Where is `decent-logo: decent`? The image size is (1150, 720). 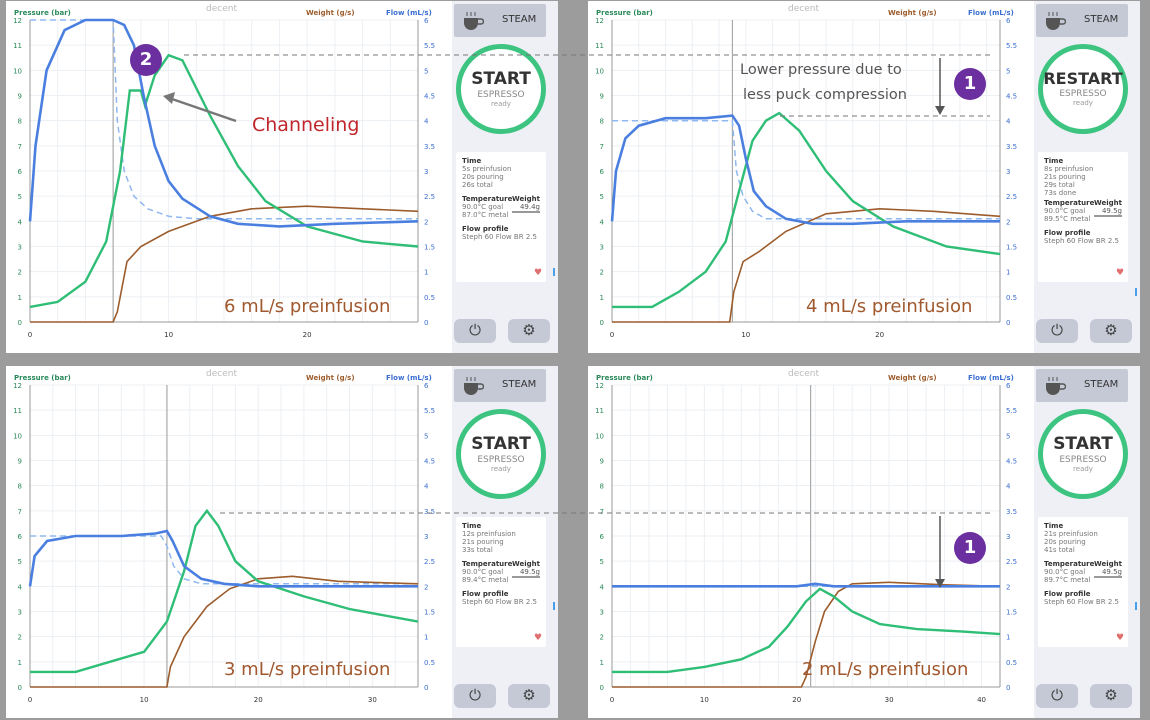 decent-logo: decent is located at coordinates (803, 9).